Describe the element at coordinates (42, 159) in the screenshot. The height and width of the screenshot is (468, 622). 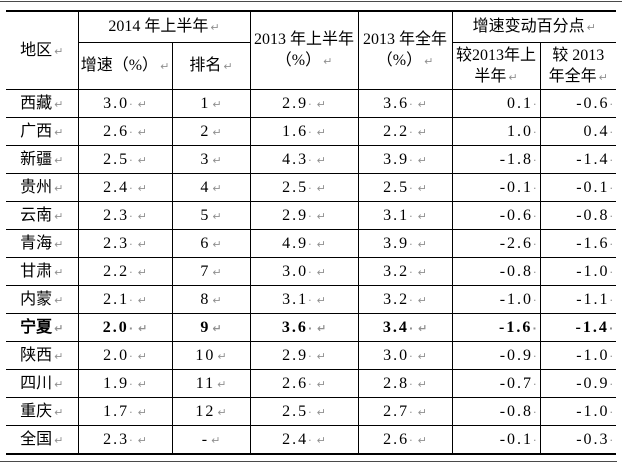
I see `region-cell: 新疆 ↵` at that location.